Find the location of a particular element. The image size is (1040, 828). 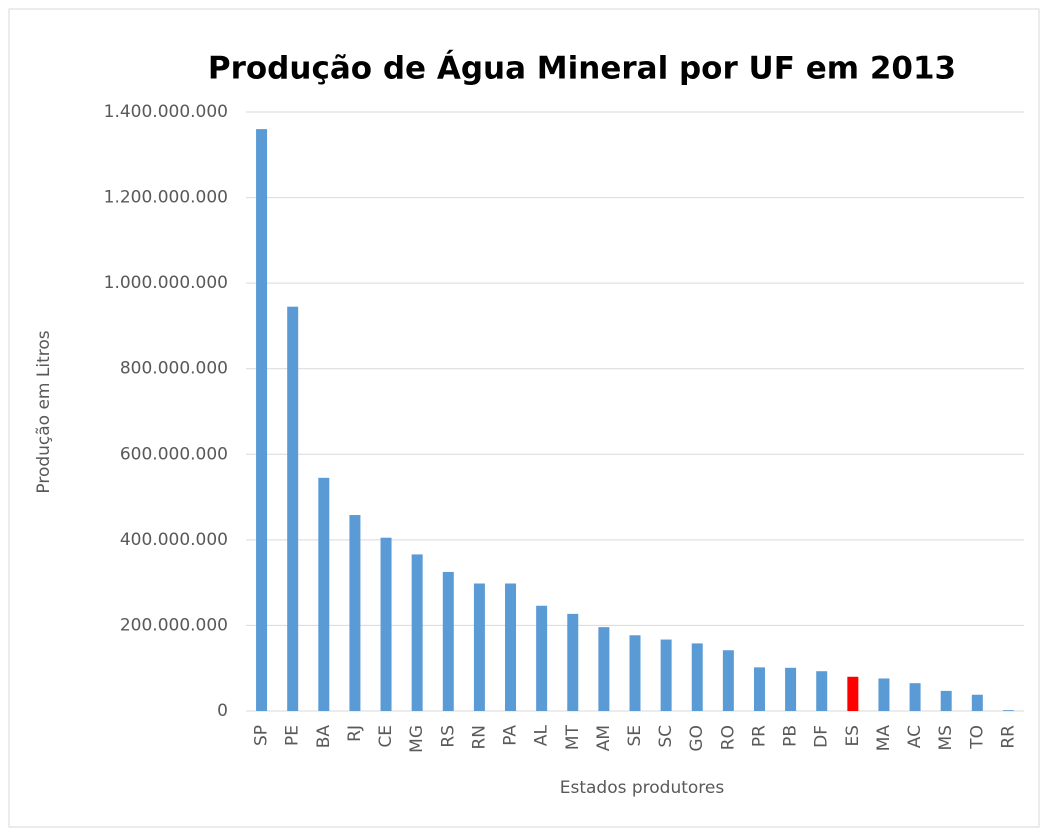

x-tick-label: ES is located at coordinates (853, 736).